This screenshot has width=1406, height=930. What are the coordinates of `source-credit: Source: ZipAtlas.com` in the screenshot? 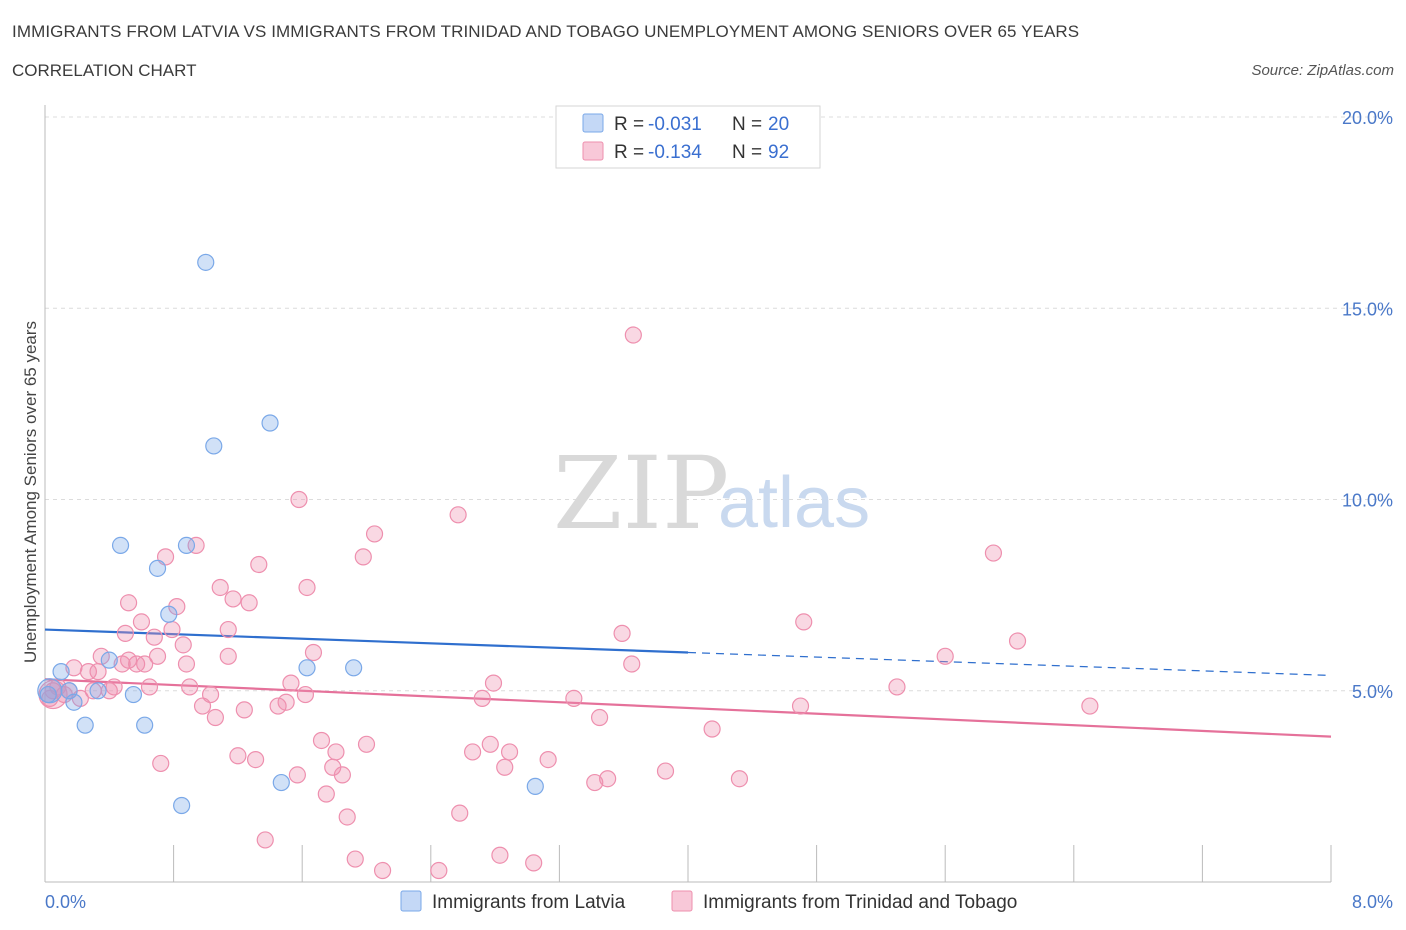 It's located at (1322, 70).